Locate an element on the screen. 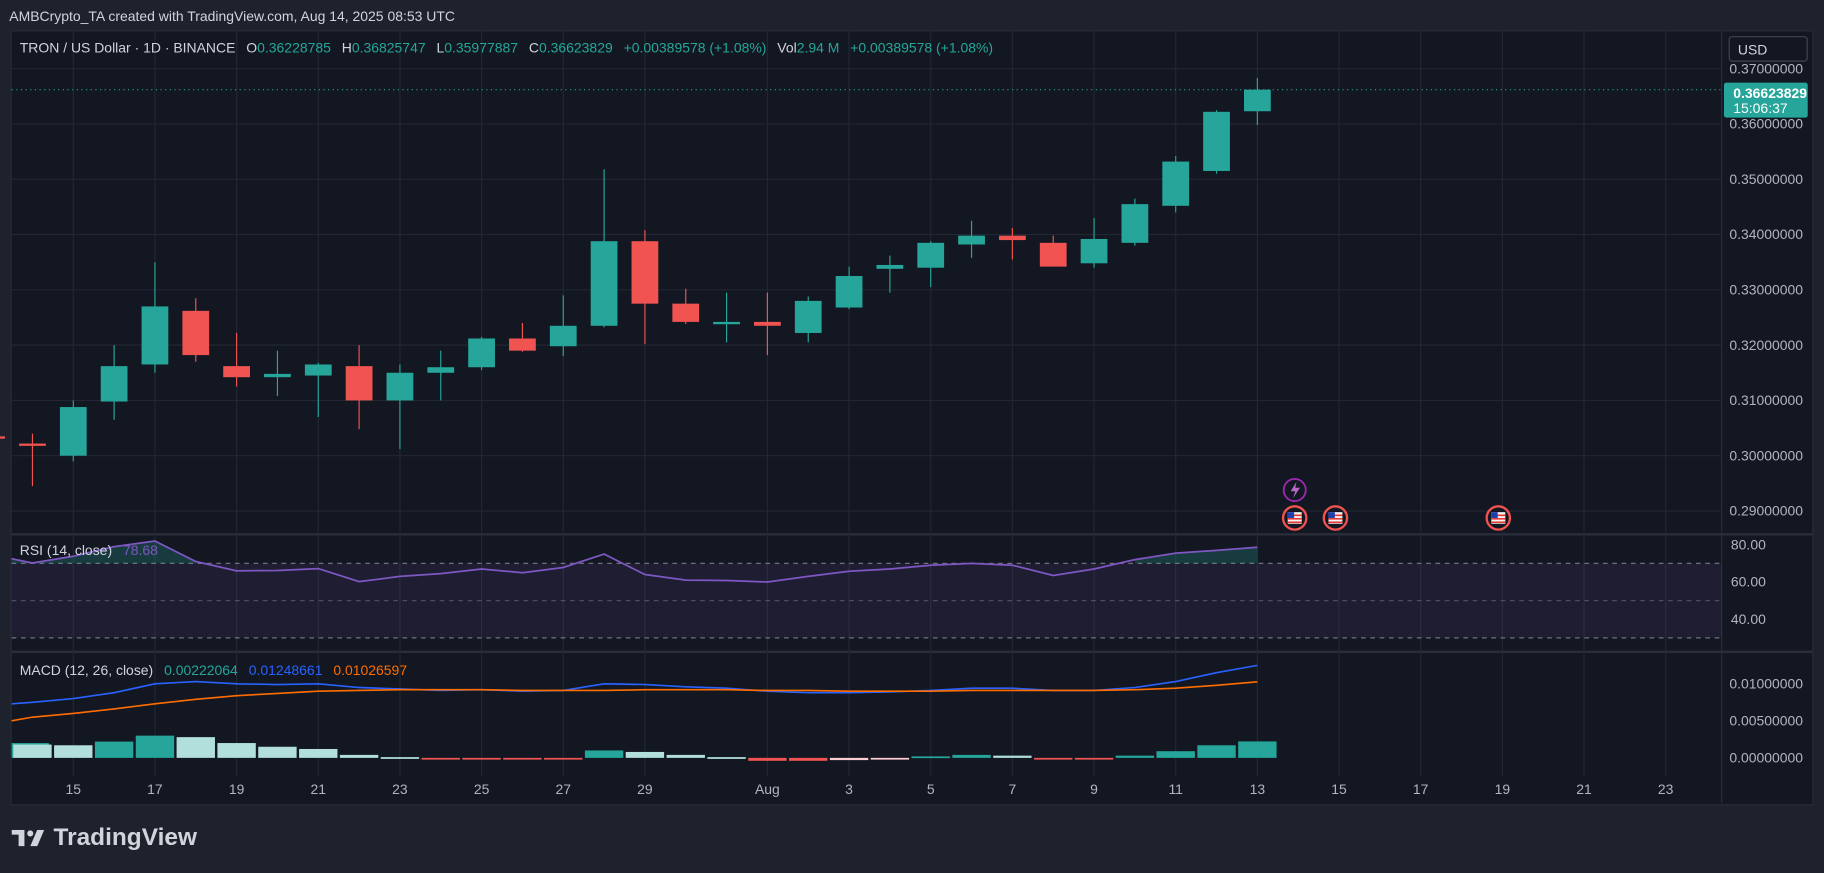 The height and width of the screenshot is (873, 1824). macd-legend-label: MACD (12, 26, close) is located at coordinates (86, 670).